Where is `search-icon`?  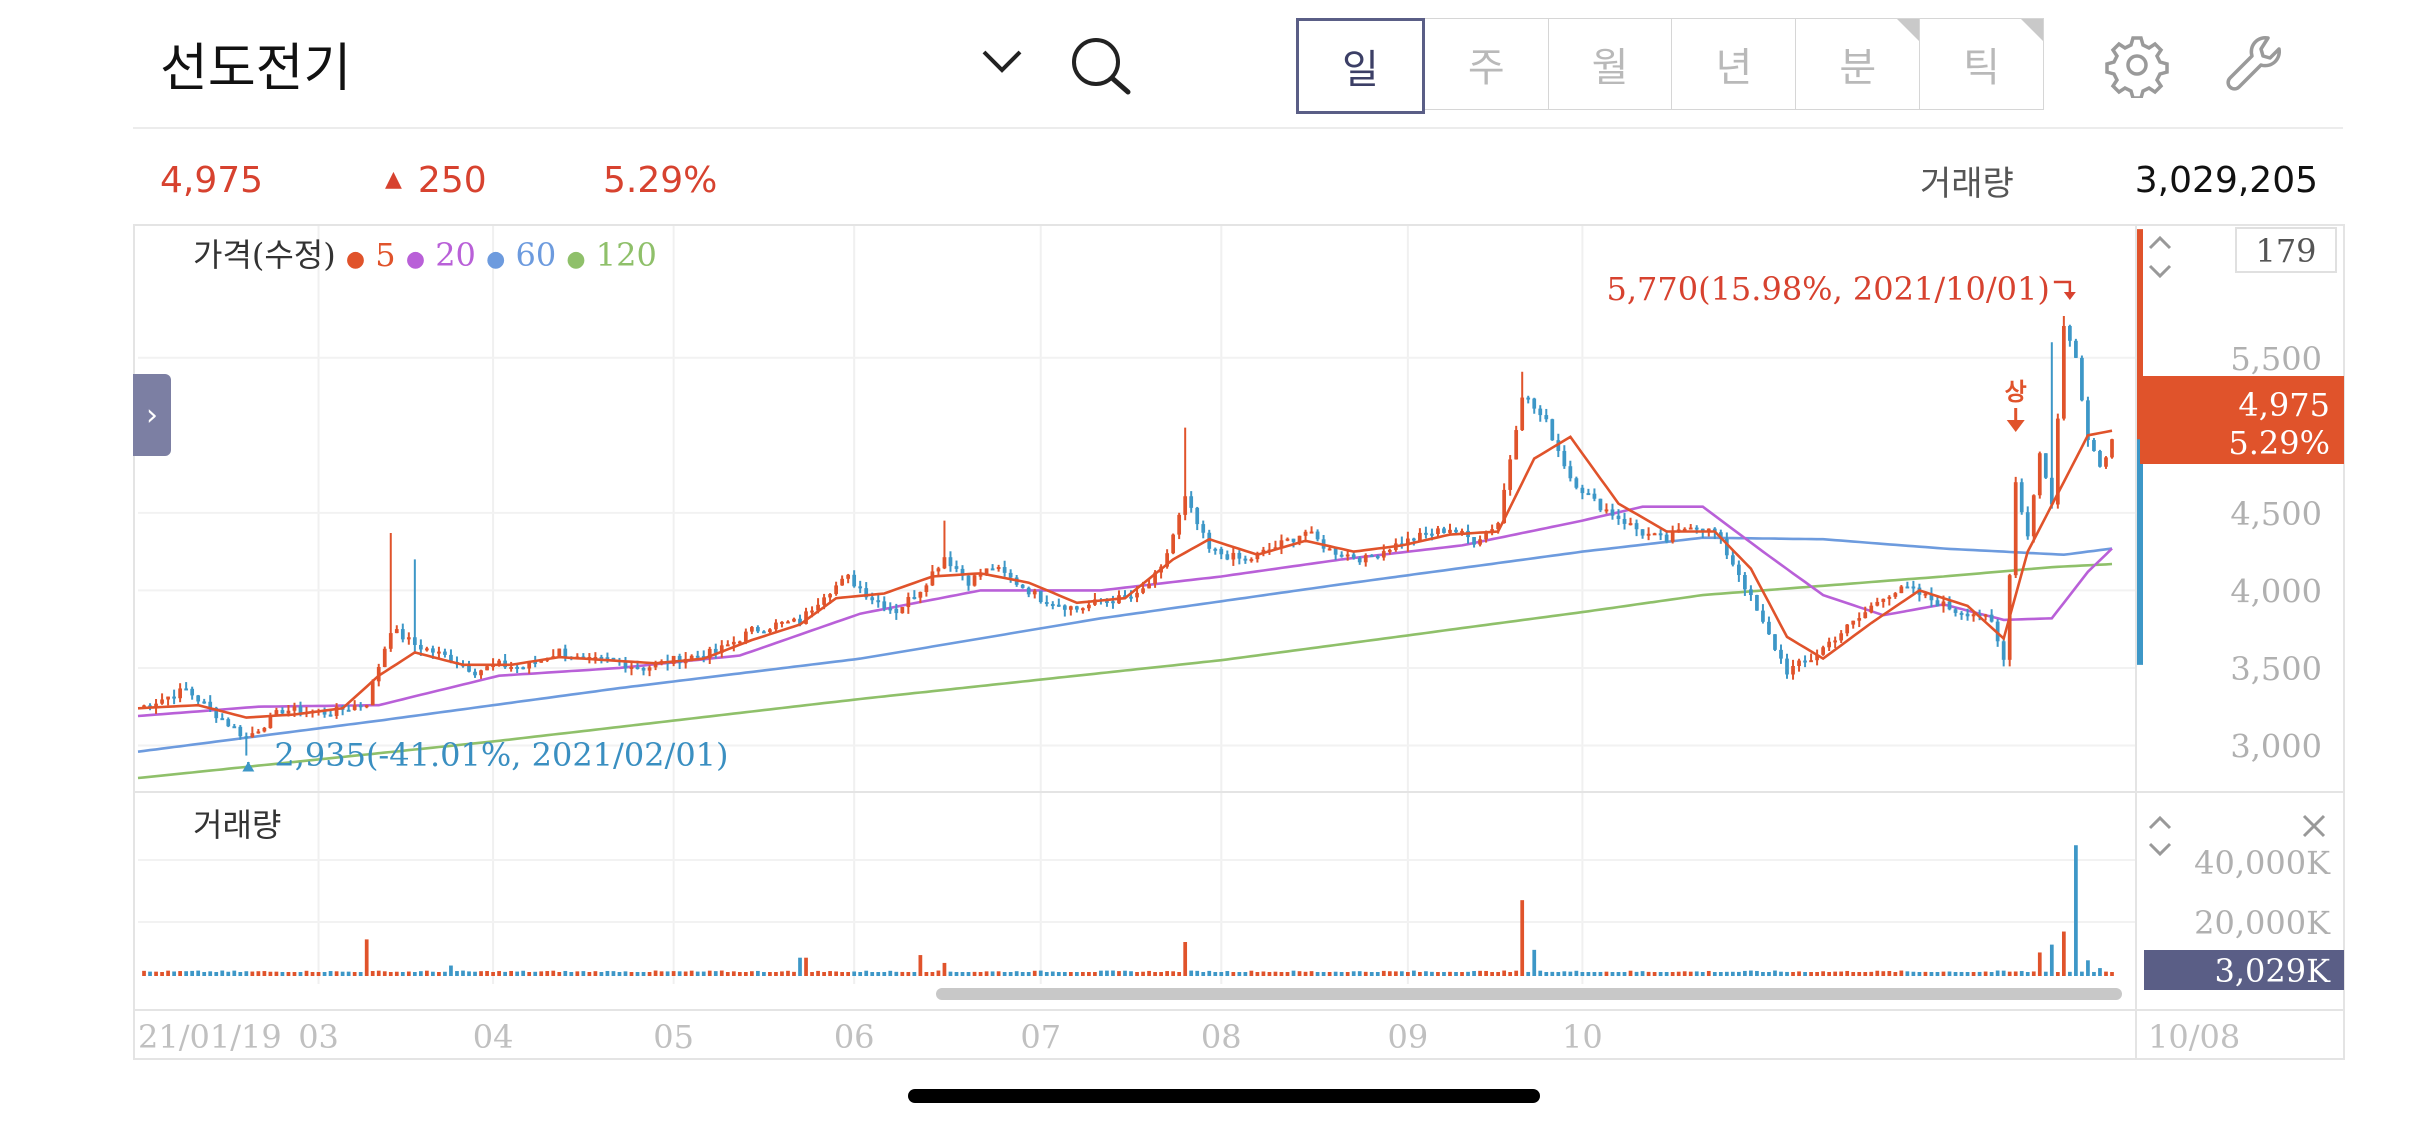
search-icon is located at coordinates (1101, 67).